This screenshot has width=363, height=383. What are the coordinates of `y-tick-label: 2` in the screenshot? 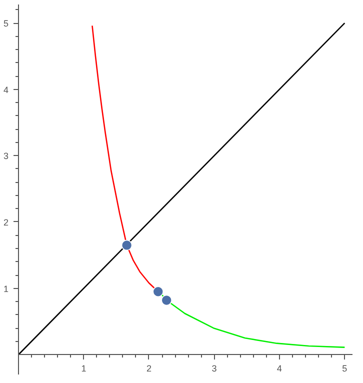 It's located at (6, 222).